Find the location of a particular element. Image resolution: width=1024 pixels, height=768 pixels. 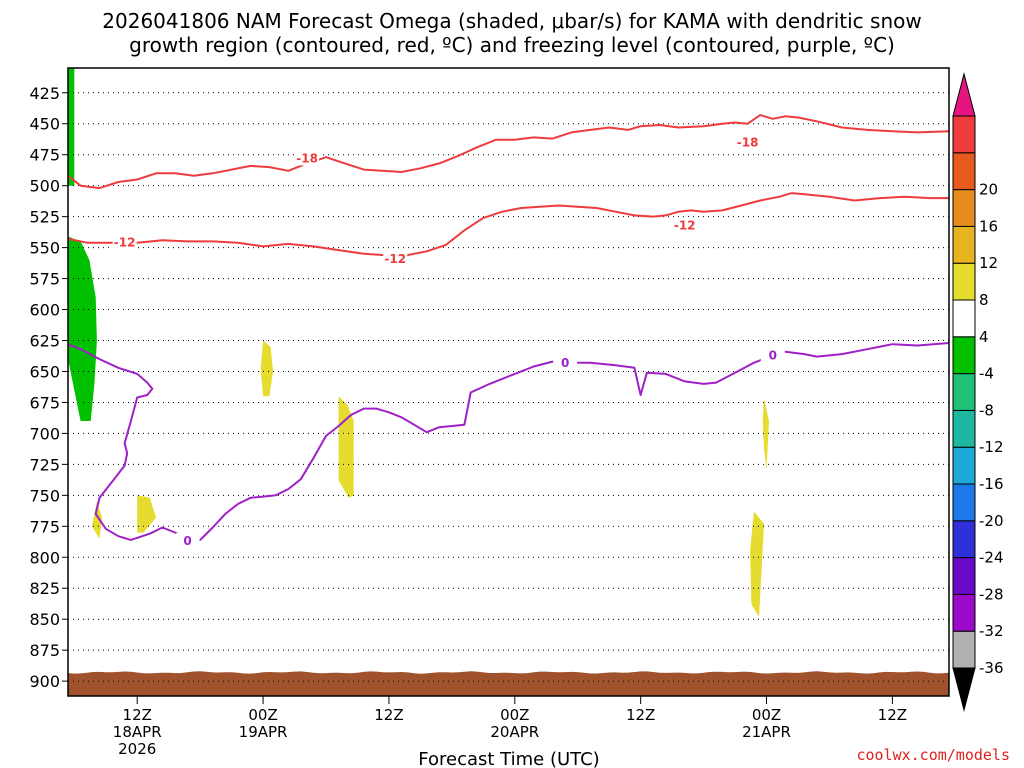

terrain-layer is located at coordinates (508, 683).